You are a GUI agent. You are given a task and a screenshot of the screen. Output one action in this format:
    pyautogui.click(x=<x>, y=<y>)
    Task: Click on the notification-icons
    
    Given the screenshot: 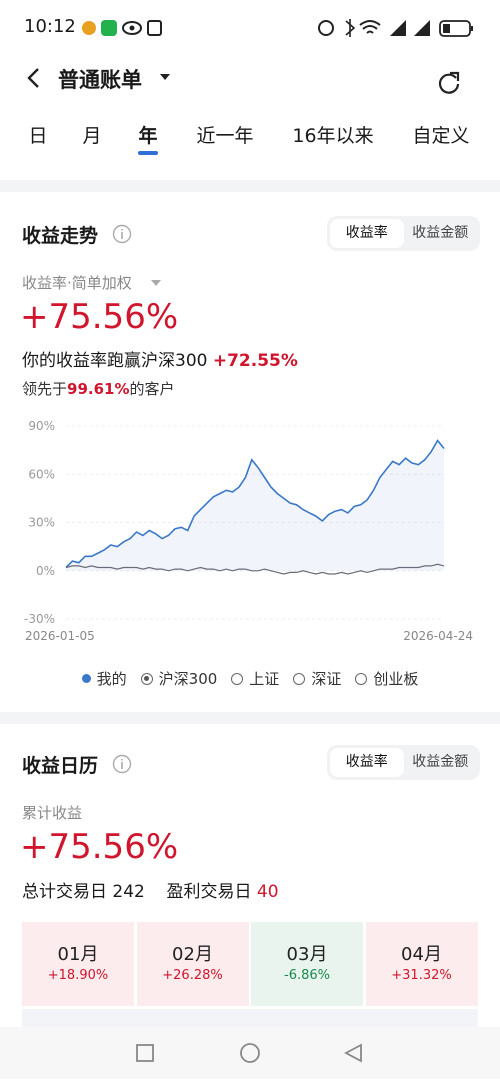 What is the action you would take?
    pyautogui.click(x=122, y=28)
    